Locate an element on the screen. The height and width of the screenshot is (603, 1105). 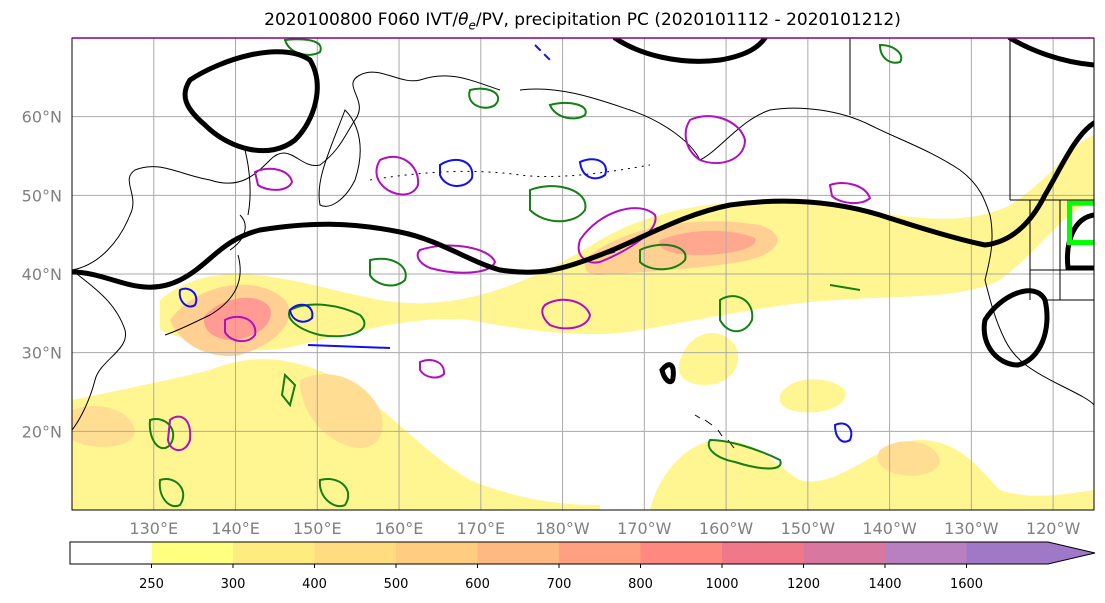
jet-north is located at coordinates (853, 53).